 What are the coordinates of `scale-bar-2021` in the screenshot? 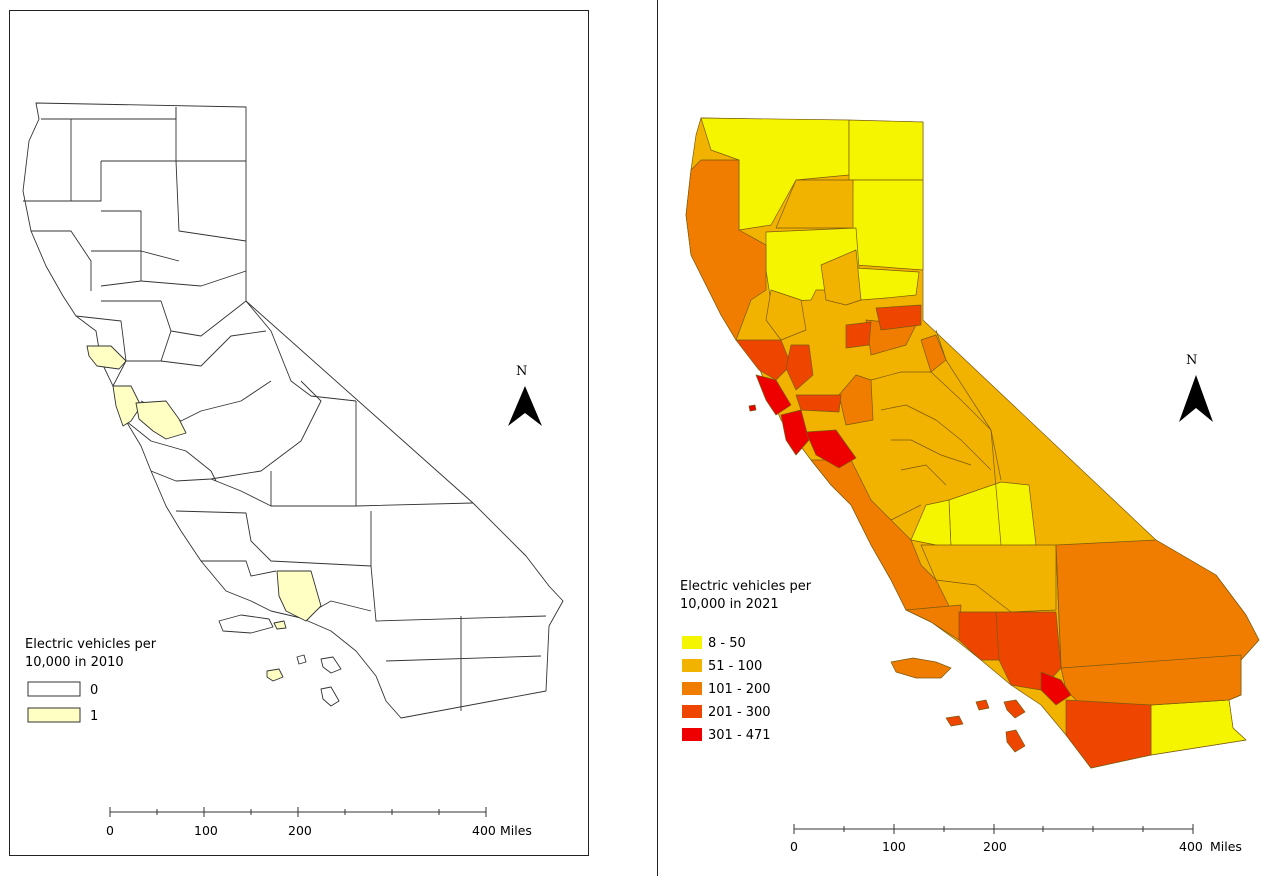 It's located at (993, 829).